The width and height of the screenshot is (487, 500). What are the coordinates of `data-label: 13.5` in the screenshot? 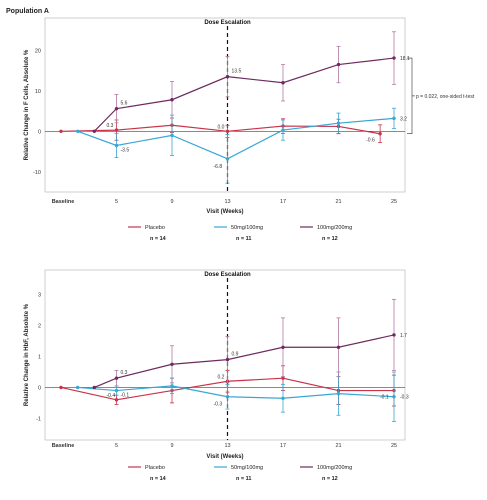 It's located at (237, 72).